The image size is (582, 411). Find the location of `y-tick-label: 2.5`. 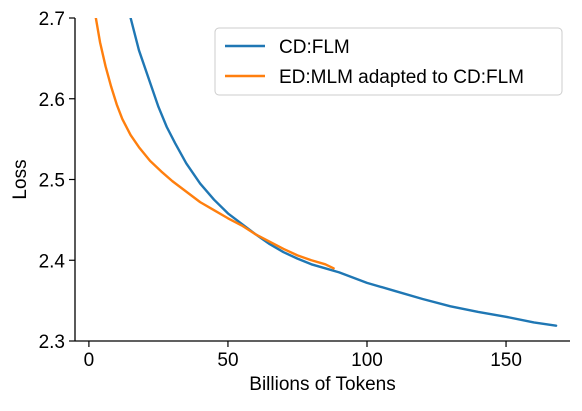

y-tick-label: 2.5 is located at coordinates (52, 181).